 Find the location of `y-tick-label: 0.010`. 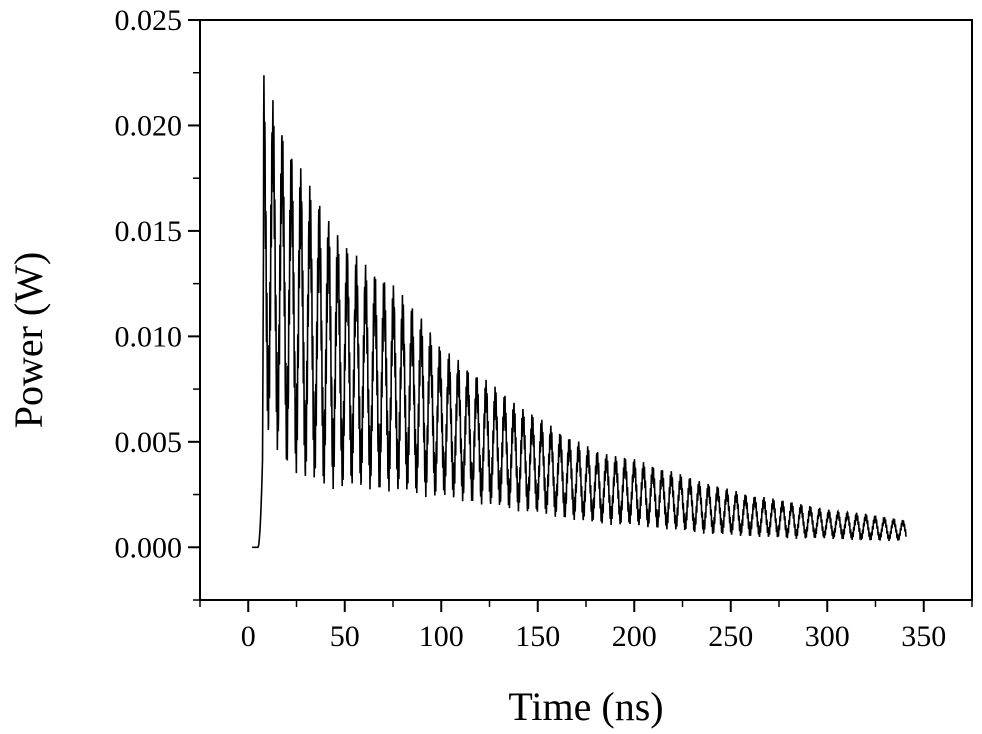

y-tick-label: 0.010 is located at coordinates (149, 336).